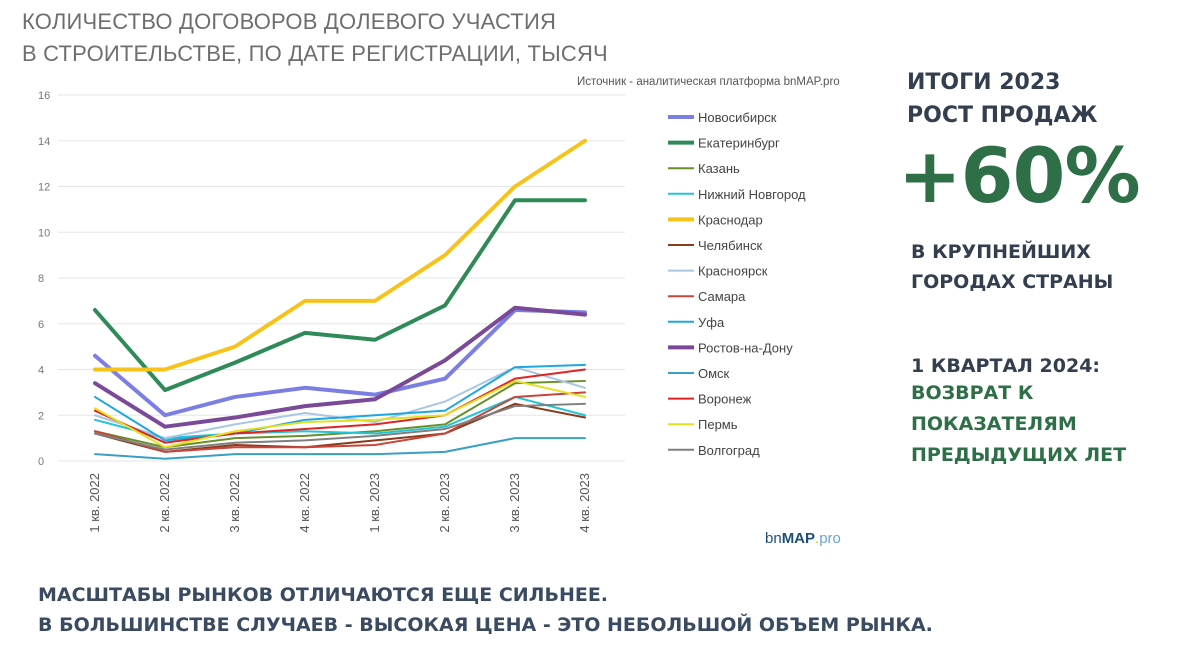  What do you see at coordinates (1019, 455) in the screenshot?
I see `q1-2024-line-3: ПРЕДЫДУЩИХ ЛЕТ` at bounding box center [1019, 455].